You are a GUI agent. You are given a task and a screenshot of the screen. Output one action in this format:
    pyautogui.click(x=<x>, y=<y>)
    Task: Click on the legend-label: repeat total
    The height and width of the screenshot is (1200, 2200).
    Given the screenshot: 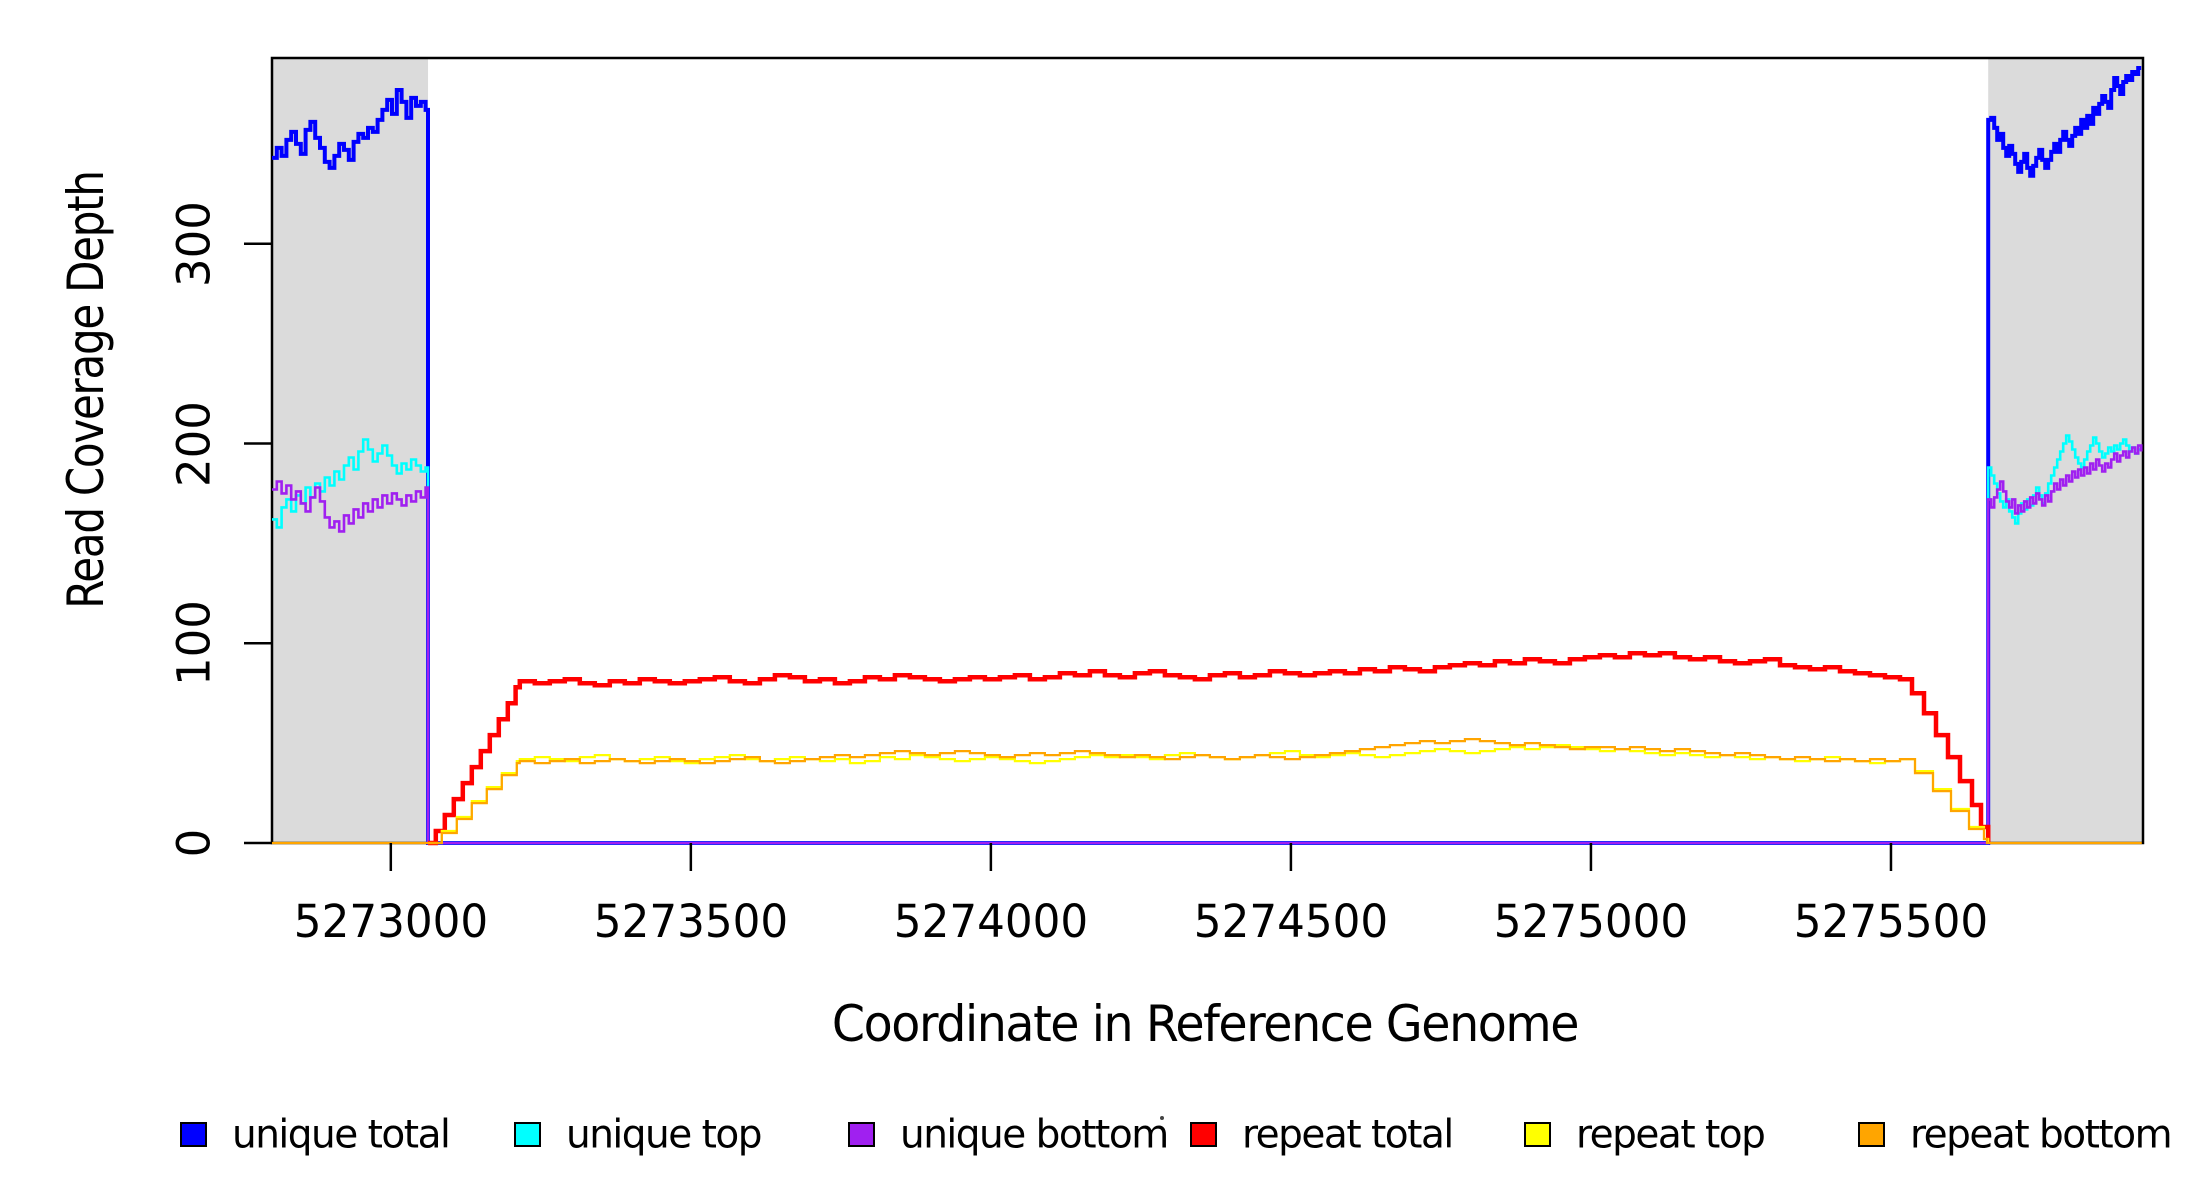 What is the action you would take?
    pyautogui.click(x=1348, y=1135)
    